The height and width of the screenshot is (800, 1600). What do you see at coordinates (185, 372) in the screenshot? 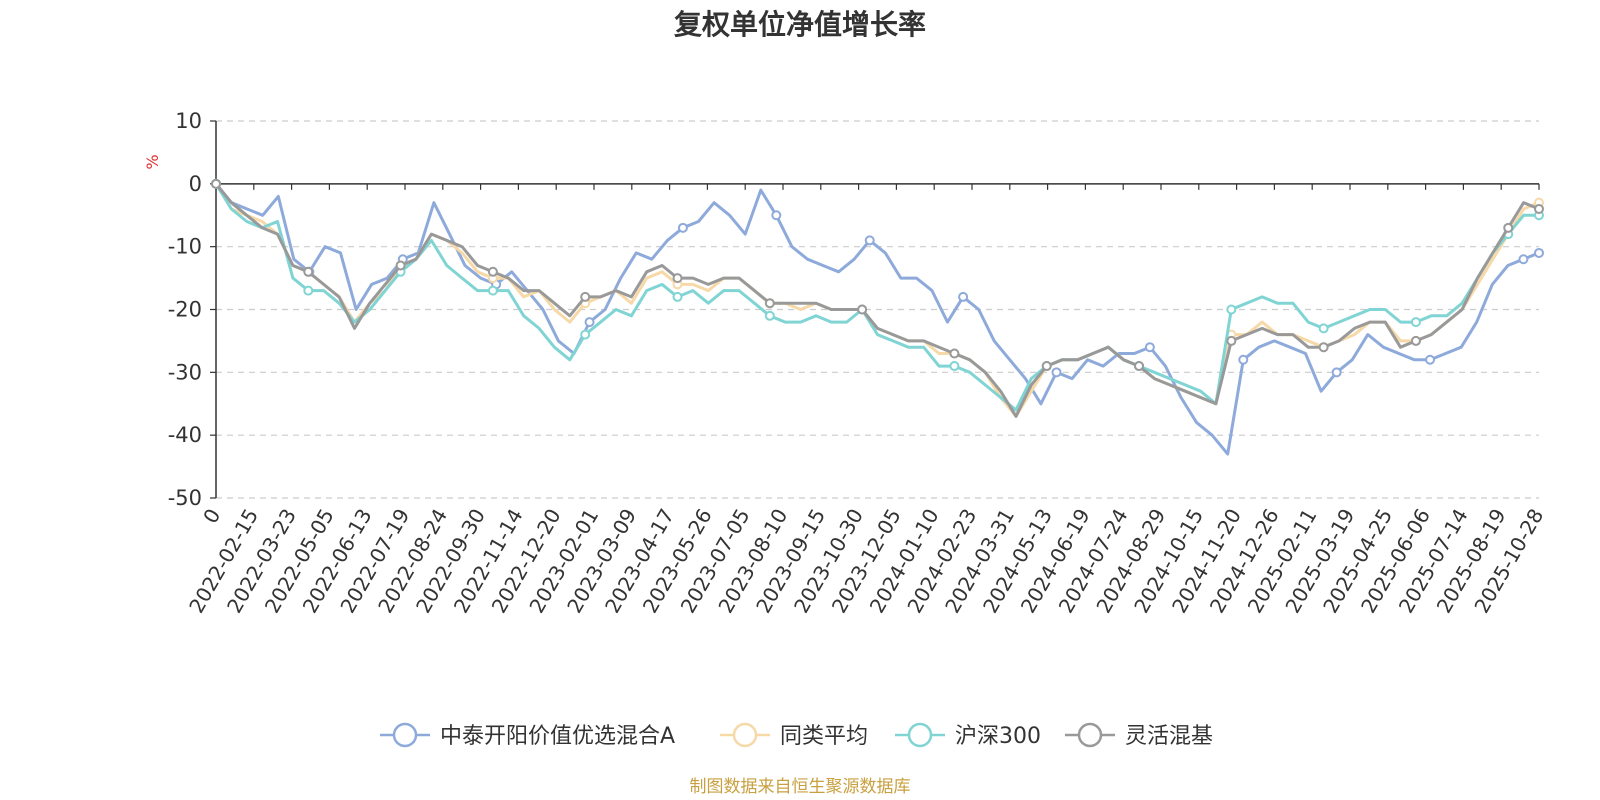
I see `y-tick-label: -30` at bounding box center [185, 372].